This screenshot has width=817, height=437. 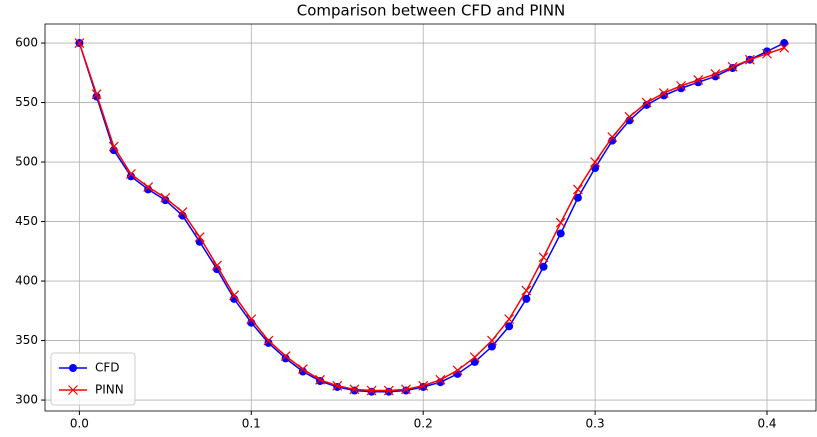 I want to click on y-tick-label: 500, so click(x=26, y=162).